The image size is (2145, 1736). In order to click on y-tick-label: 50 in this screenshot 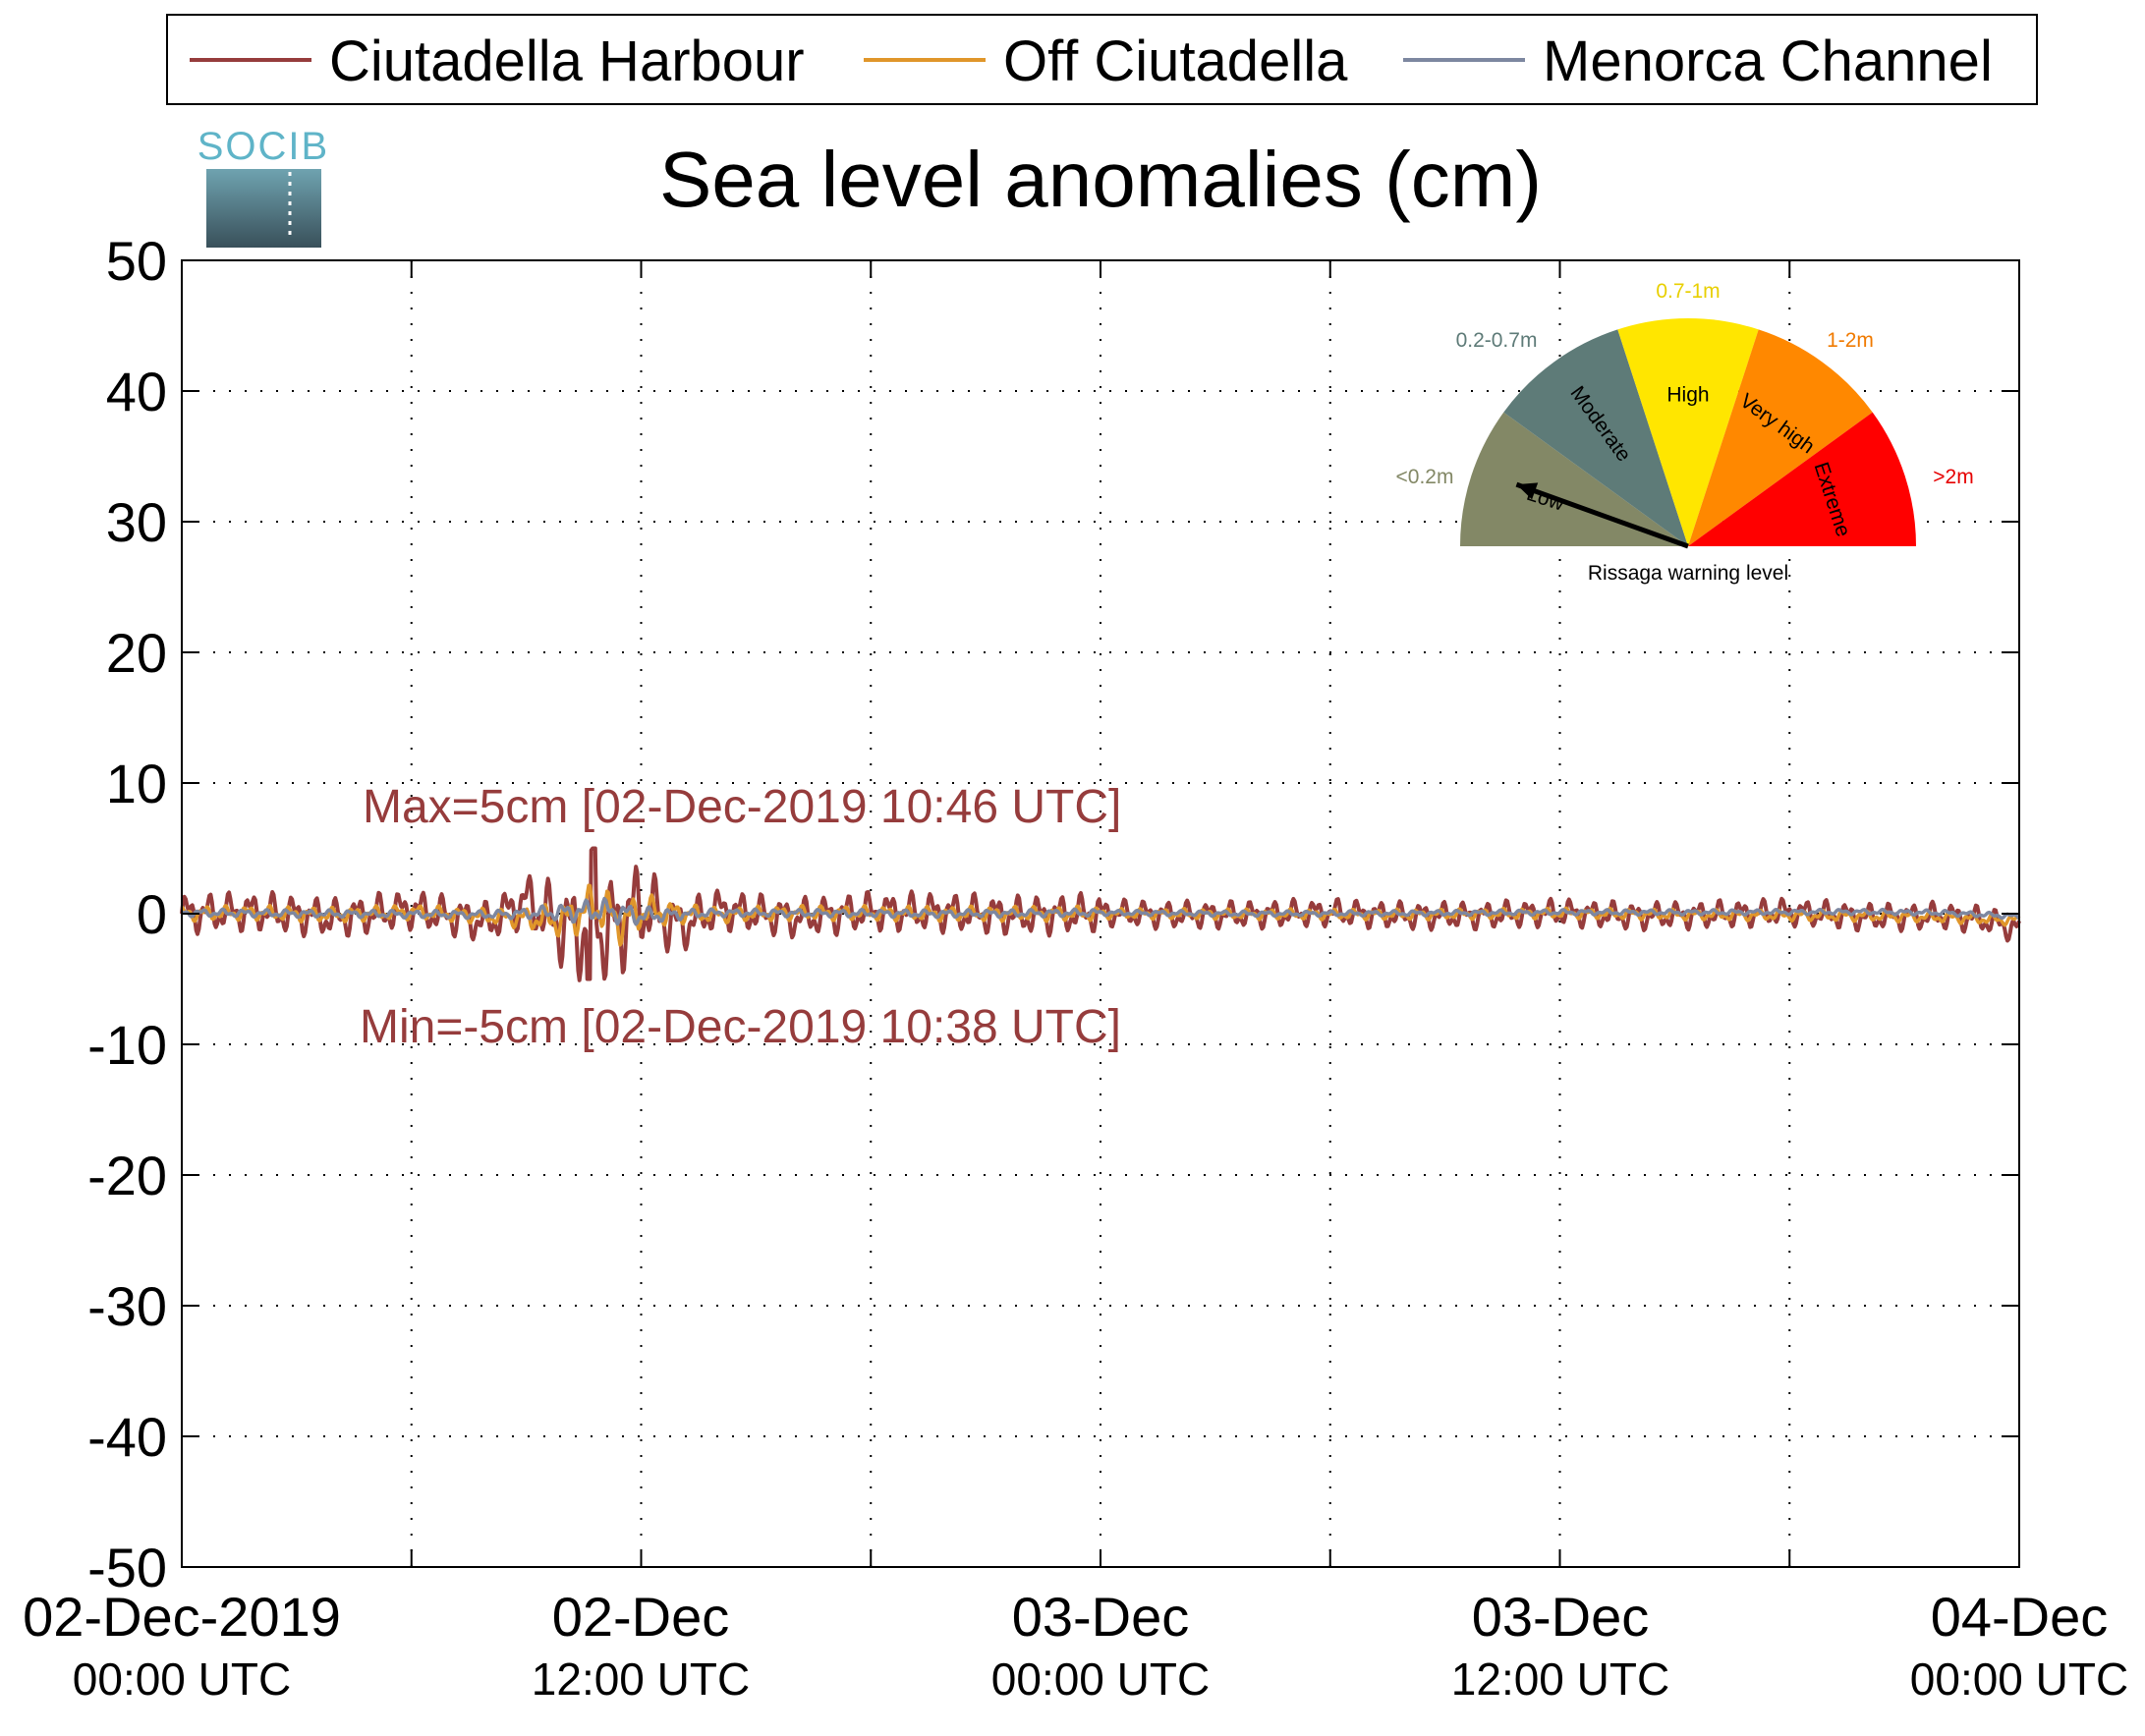, I will do `click(136, 261)`.